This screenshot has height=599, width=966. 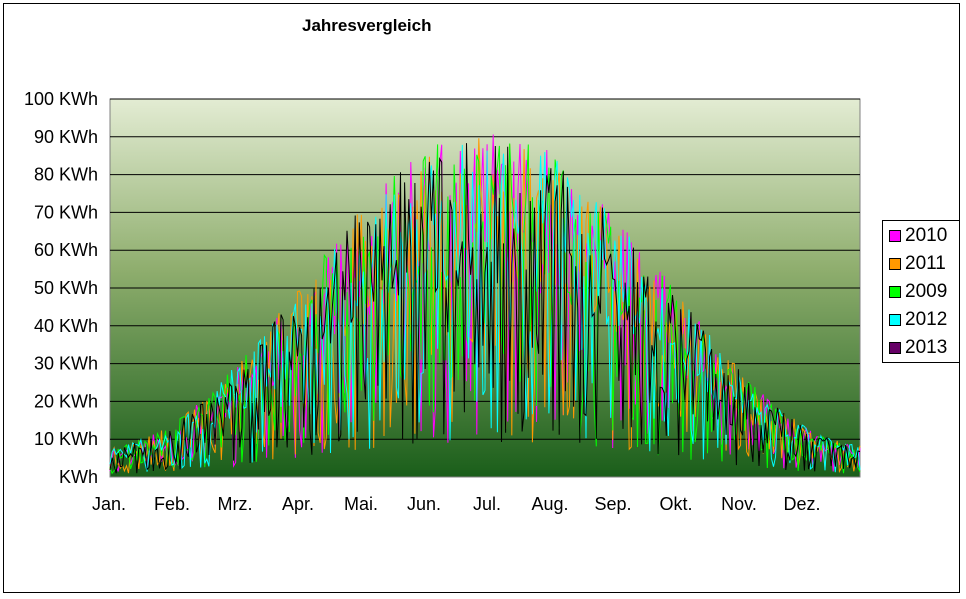 I want to click on y-tick-label: 40 KWh, so click(x=66, y=326).